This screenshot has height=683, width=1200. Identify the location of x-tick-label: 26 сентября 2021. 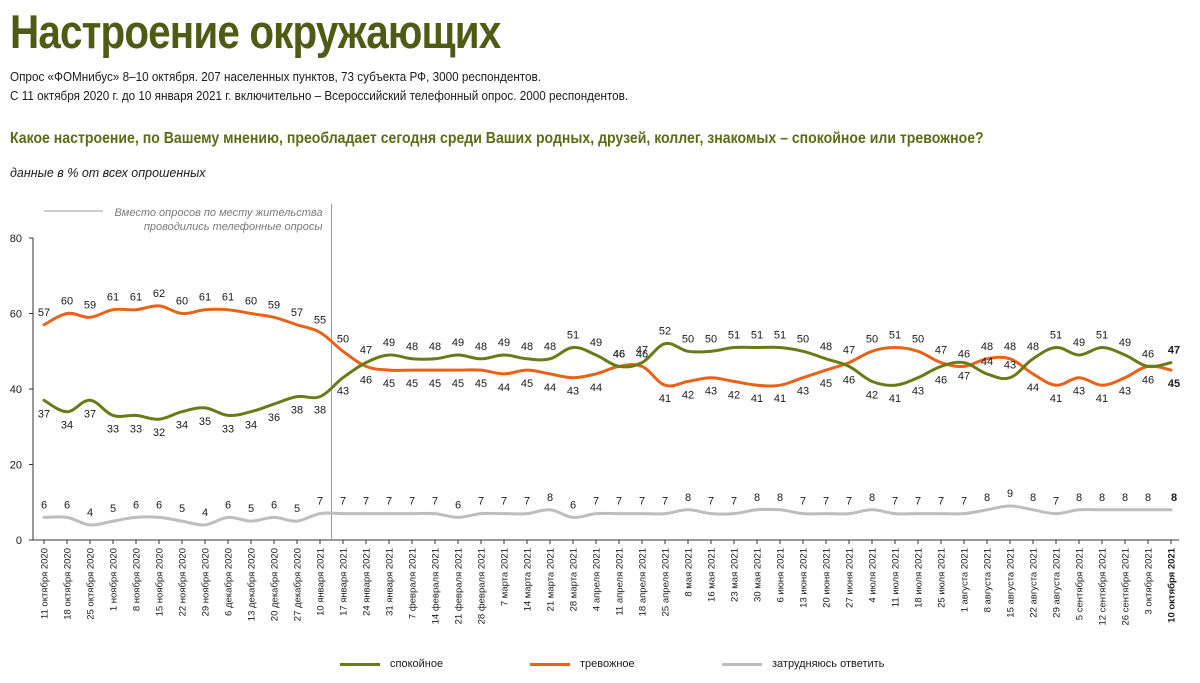
(1126, 587).